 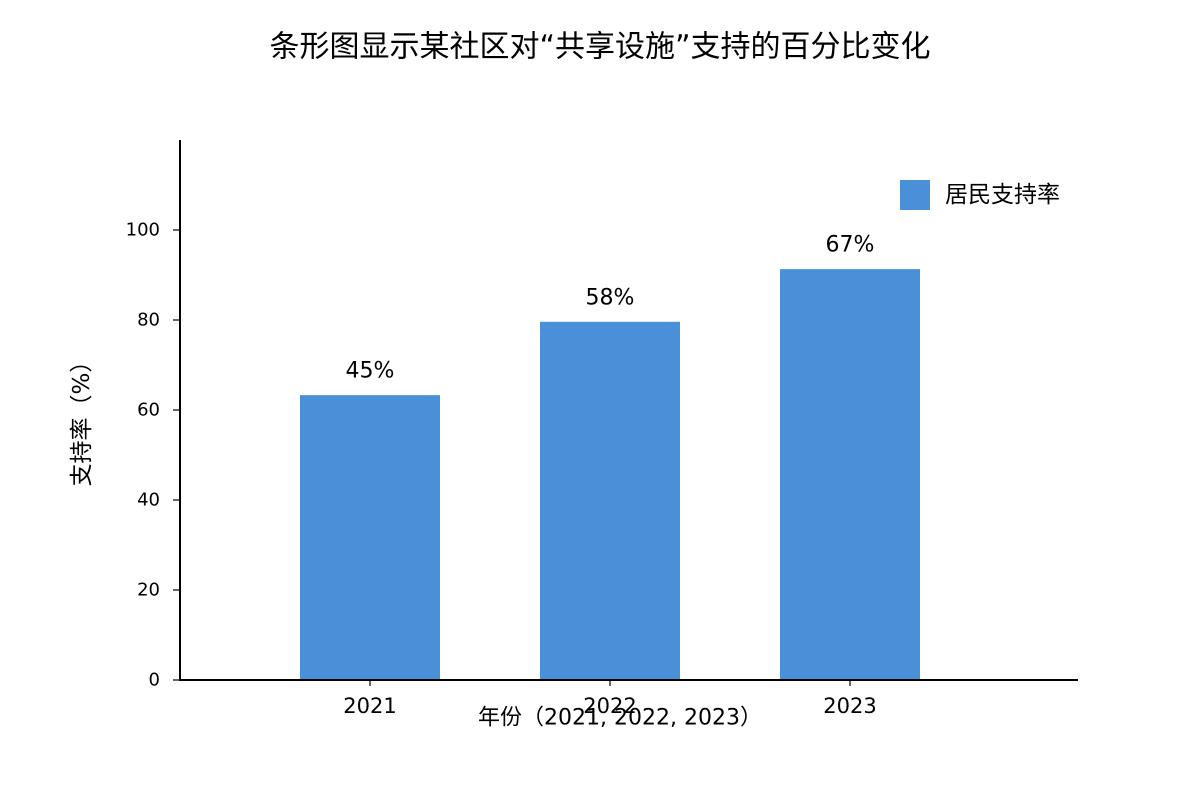 What do you see at coordinates (1002, 195) in the screenshot?
I see `legend-label: 居民支持率` at bounding box center [1002, 195].